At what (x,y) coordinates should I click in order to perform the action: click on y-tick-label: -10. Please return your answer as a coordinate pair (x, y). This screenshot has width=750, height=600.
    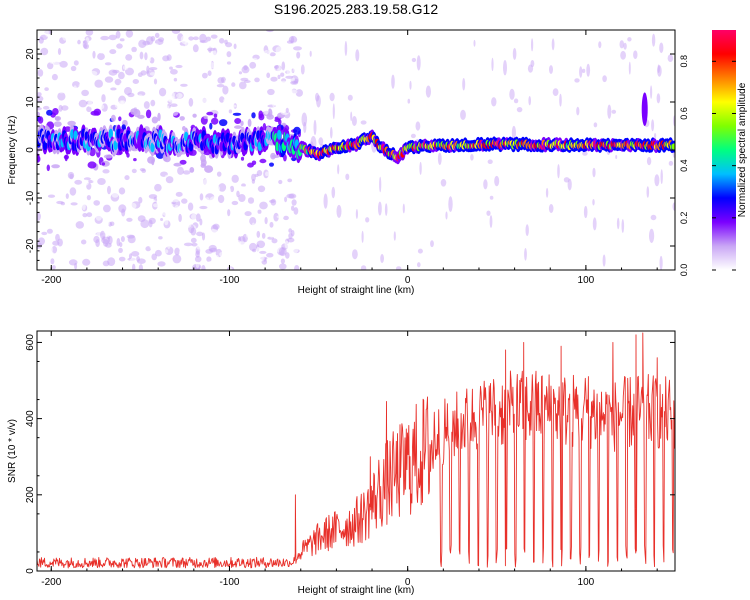
    Looking at the image, I should click on (30, 197).